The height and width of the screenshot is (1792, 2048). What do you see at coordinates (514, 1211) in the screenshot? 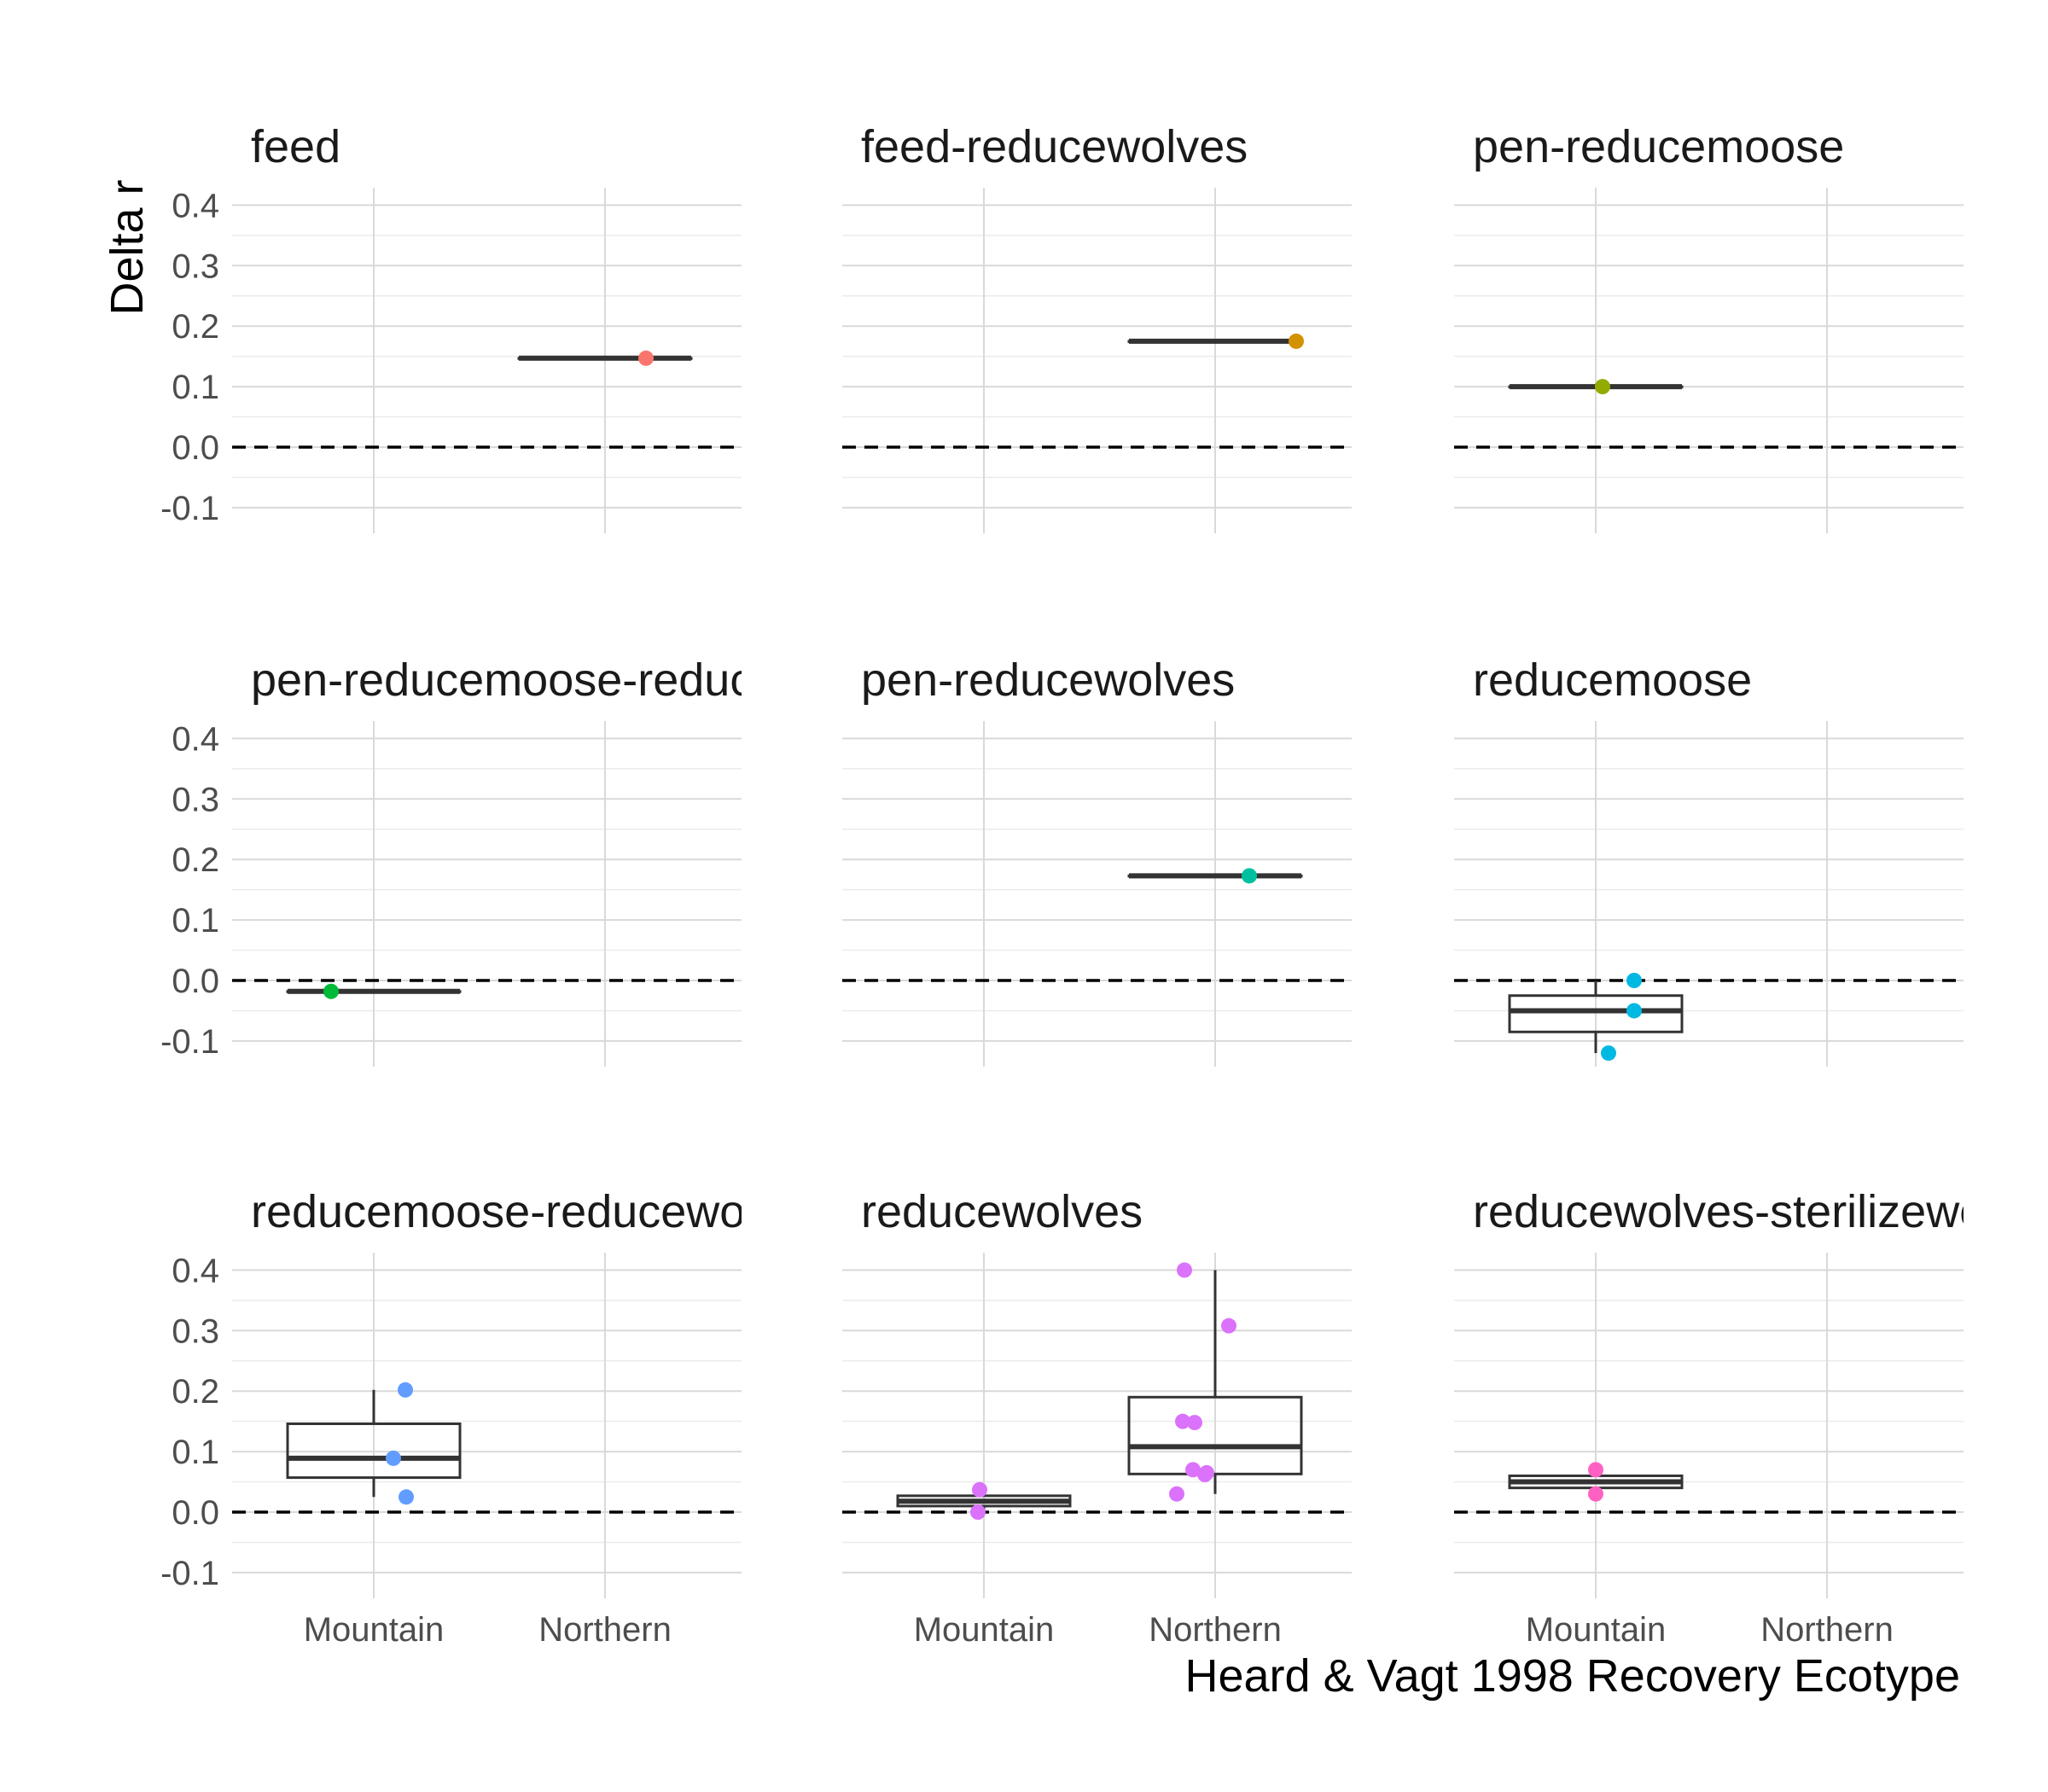
I see `facet-title: reducemoose-reducewolv` at bounding box center [514, 1211].